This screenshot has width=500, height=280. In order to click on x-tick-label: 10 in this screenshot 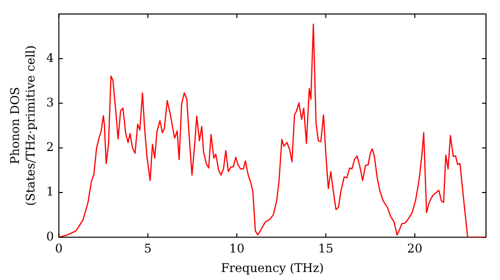, I will do `click(236, 249)`.